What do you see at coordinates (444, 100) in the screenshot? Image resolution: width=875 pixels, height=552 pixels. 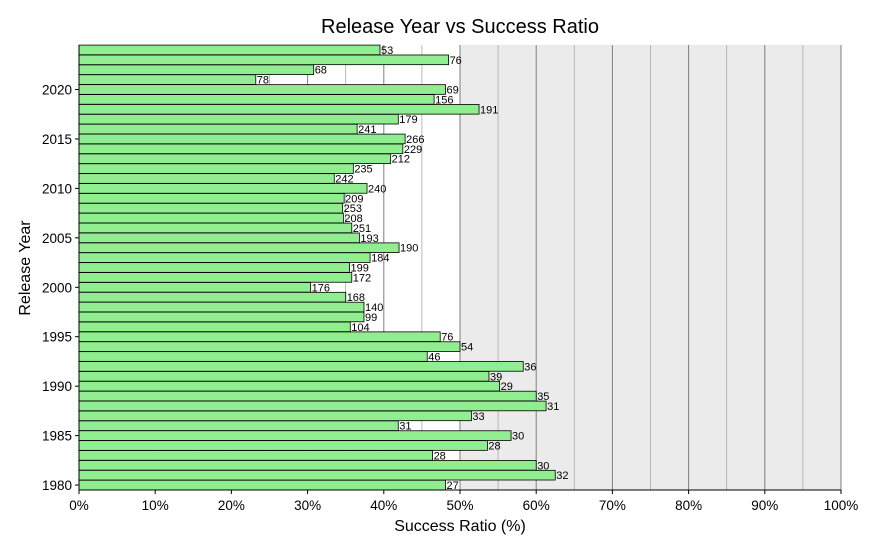 I see `data-label-2019: 156` at bounding box center [444, 100].